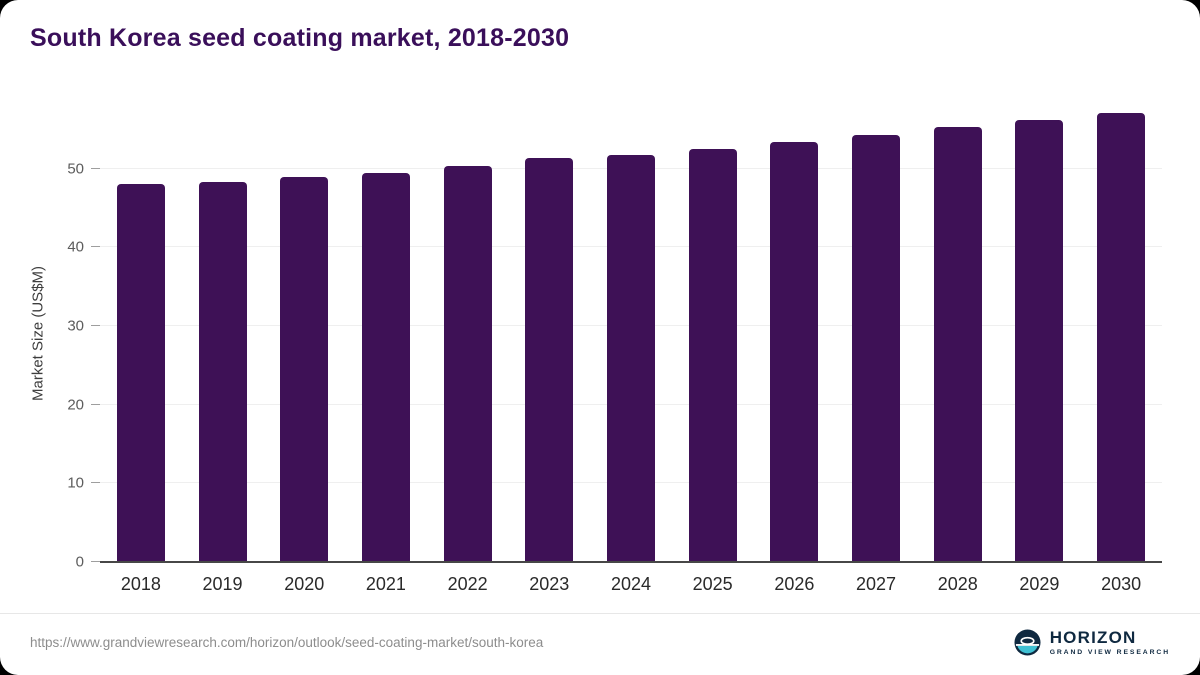 This screenshot has width=1200, height=675. I want to click on bar-2021, so click(385, 367).